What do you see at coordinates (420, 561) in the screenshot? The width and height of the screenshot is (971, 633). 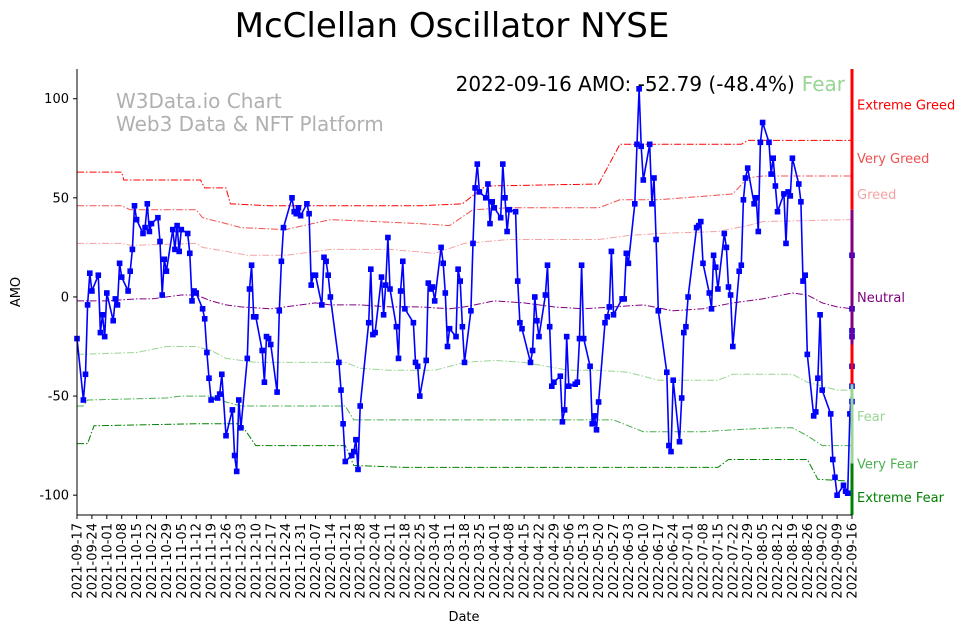 I see `x-tick-label: 2022-02-25` at bounding box center [420, 561].